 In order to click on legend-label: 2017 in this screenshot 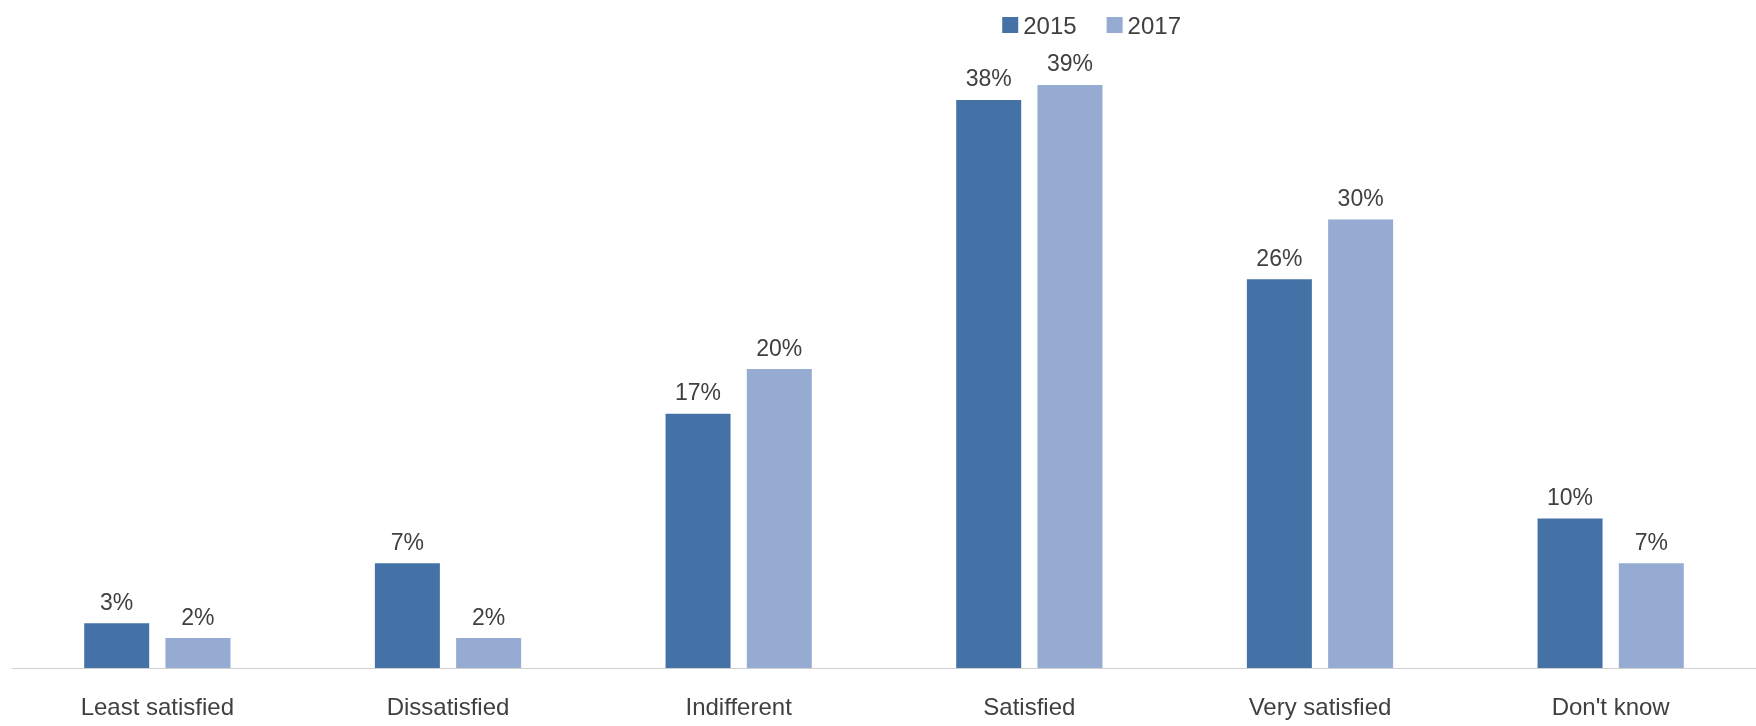, I will do `click(1154, 25)`.